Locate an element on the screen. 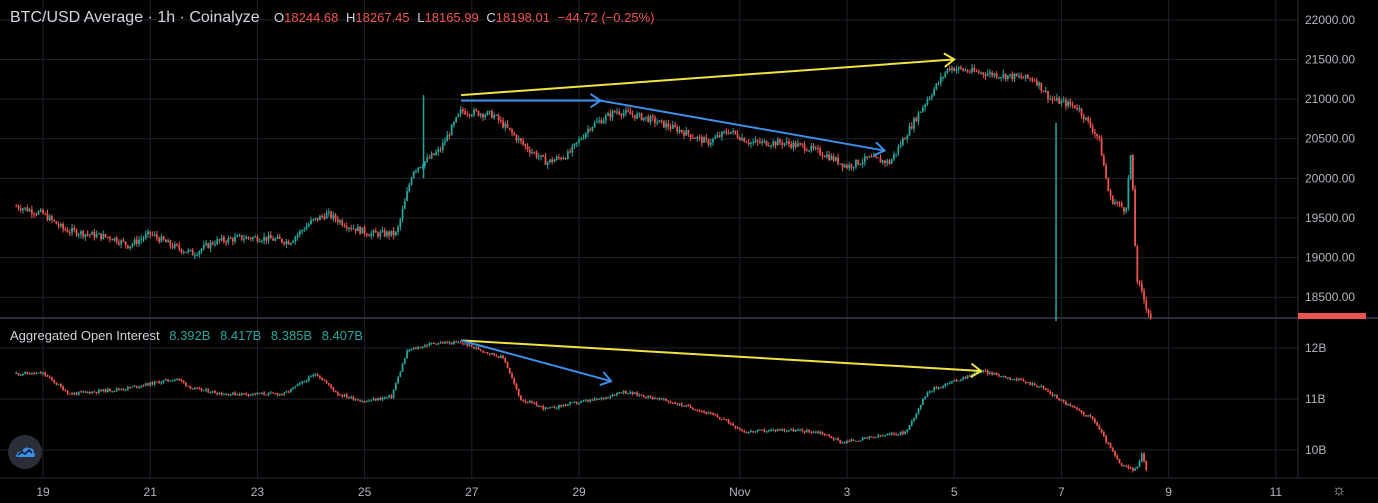  gear-icon: ☼ is located at coordinates (1339, 490).